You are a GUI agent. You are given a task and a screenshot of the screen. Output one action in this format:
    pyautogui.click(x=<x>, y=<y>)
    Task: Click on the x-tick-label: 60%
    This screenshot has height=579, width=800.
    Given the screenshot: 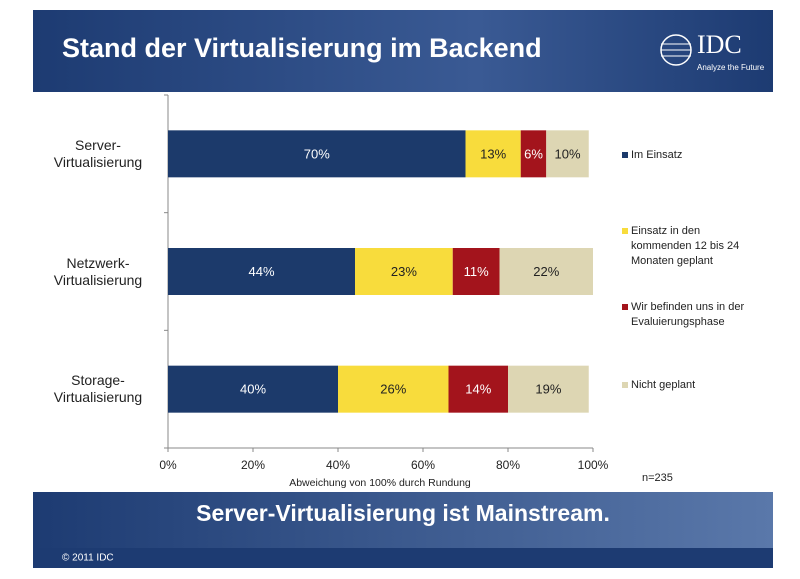 What is the action you would take?
    pyautogui.click(x=423, y=465)
    